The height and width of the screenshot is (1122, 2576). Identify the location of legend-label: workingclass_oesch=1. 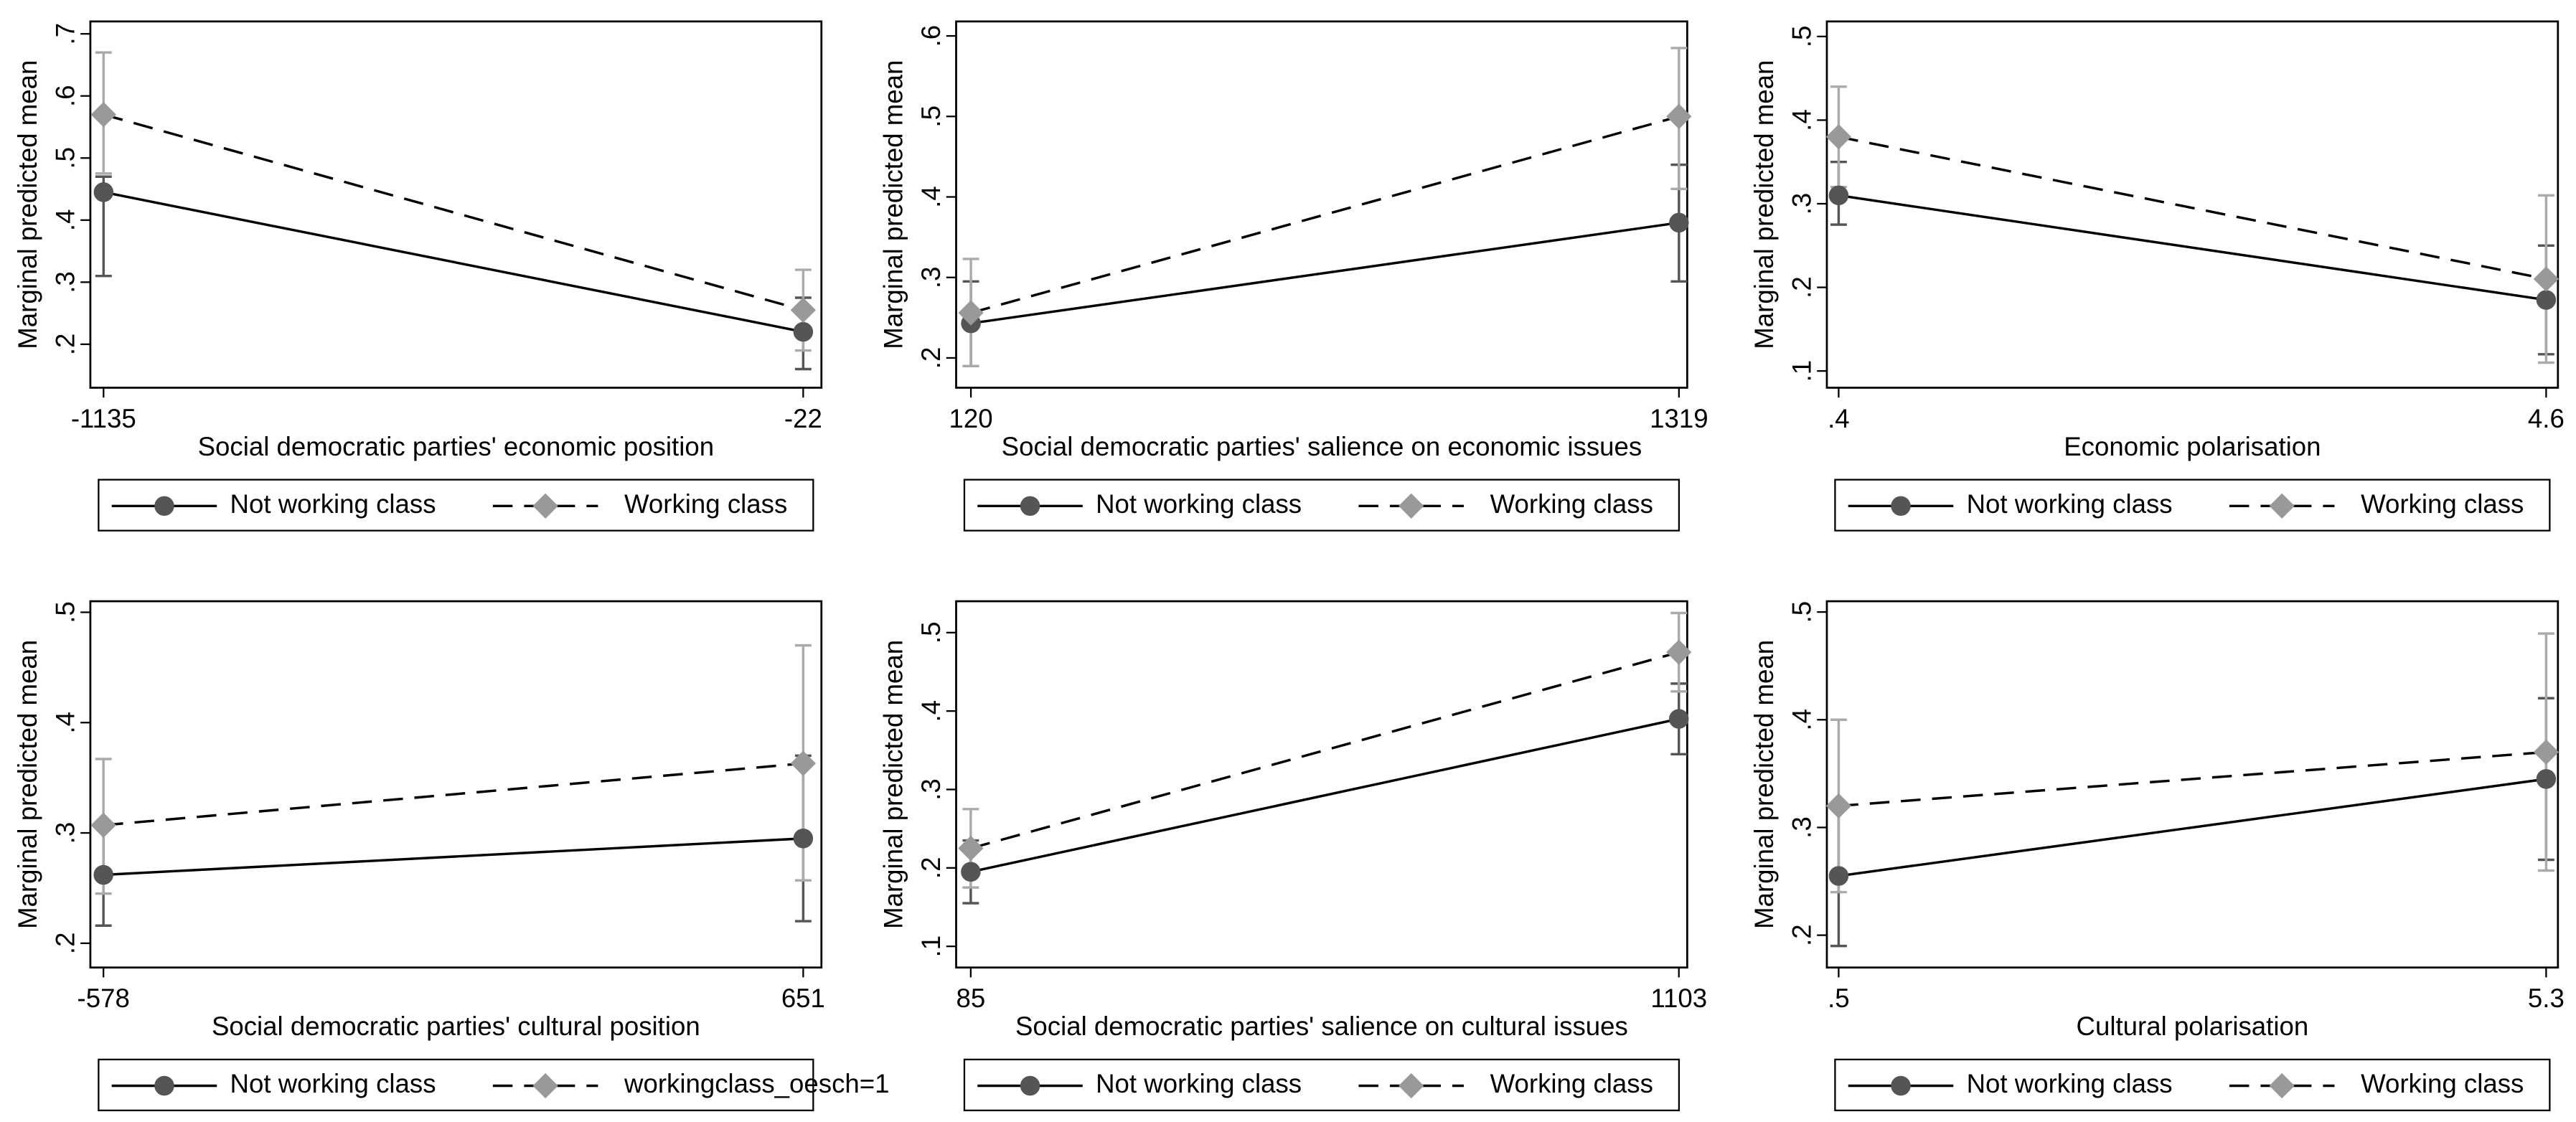
(757, 1083).